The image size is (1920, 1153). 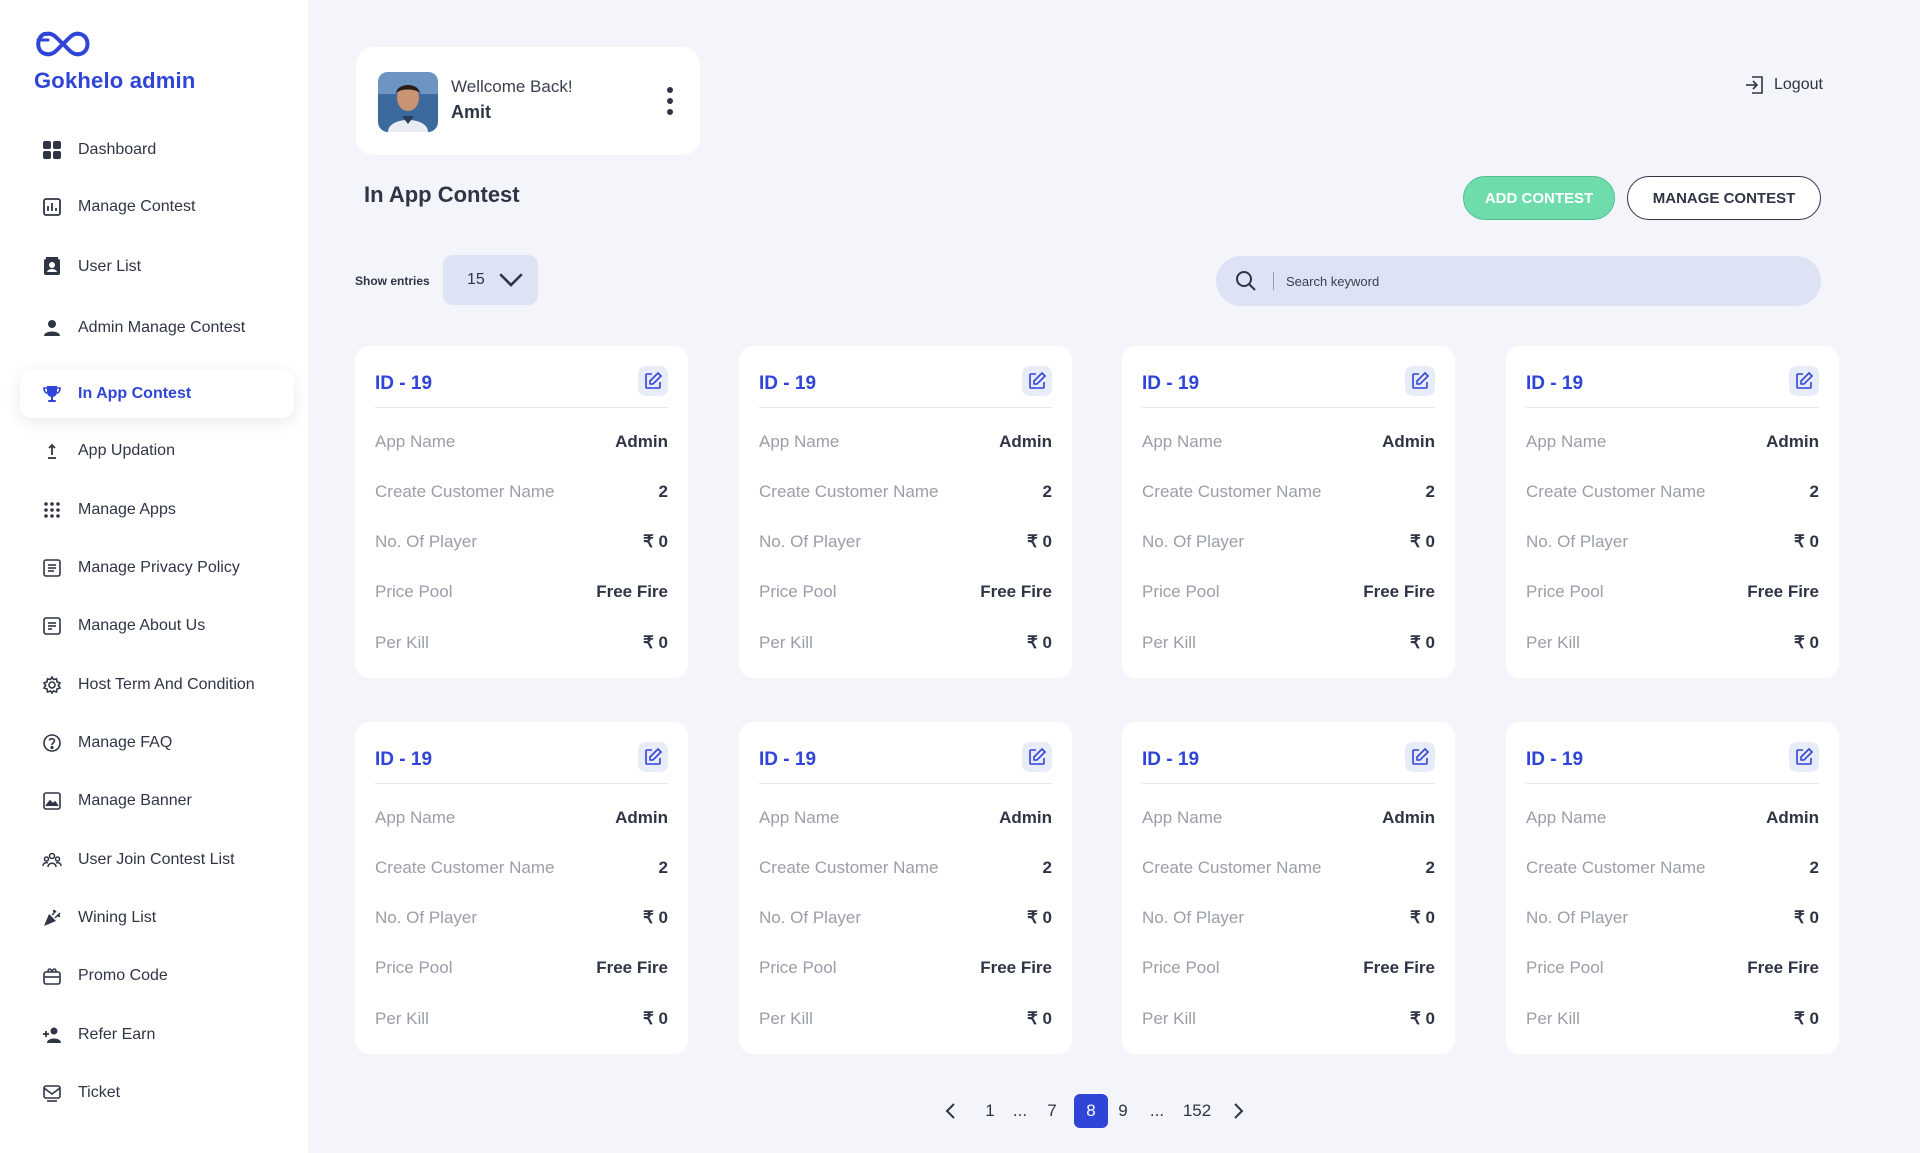 I want to click on sidebar-item-host-term-and-condition: Host Term And Condition, so click(x=157, y=685).